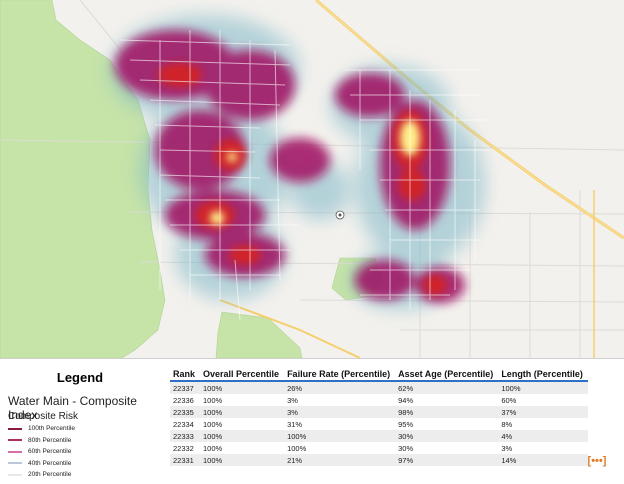  I want to click on table-row: 22337 100% 26% 62% 100%, so click(379, 387).